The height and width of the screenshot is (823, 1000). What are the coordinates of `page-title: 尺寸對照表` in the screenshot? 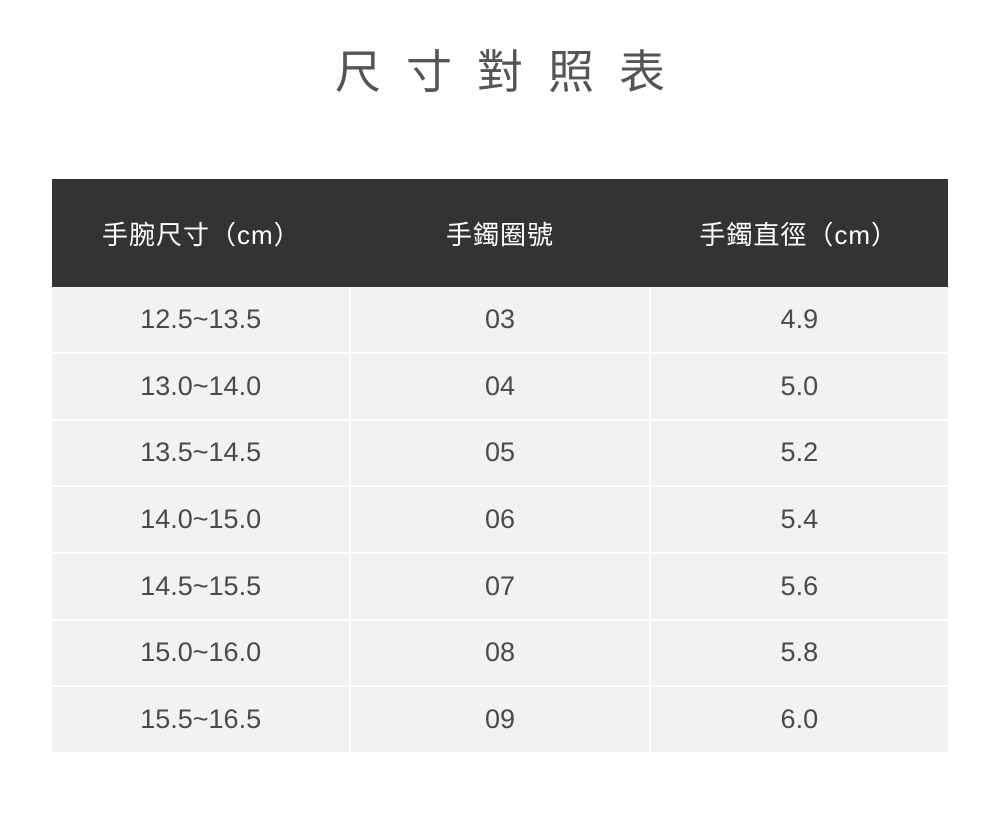 It's located at (512, 72).